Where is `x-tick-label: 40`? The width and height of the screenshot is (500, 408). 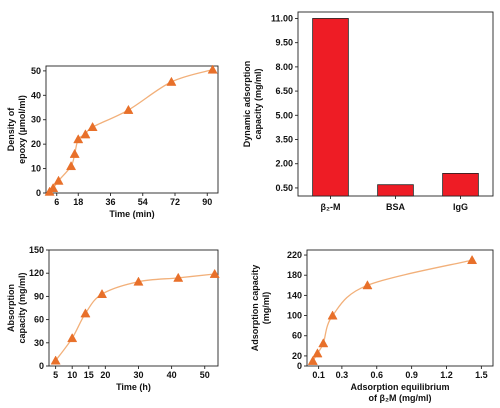 x-tick-label: 40 is located at coordinates (172, 375).